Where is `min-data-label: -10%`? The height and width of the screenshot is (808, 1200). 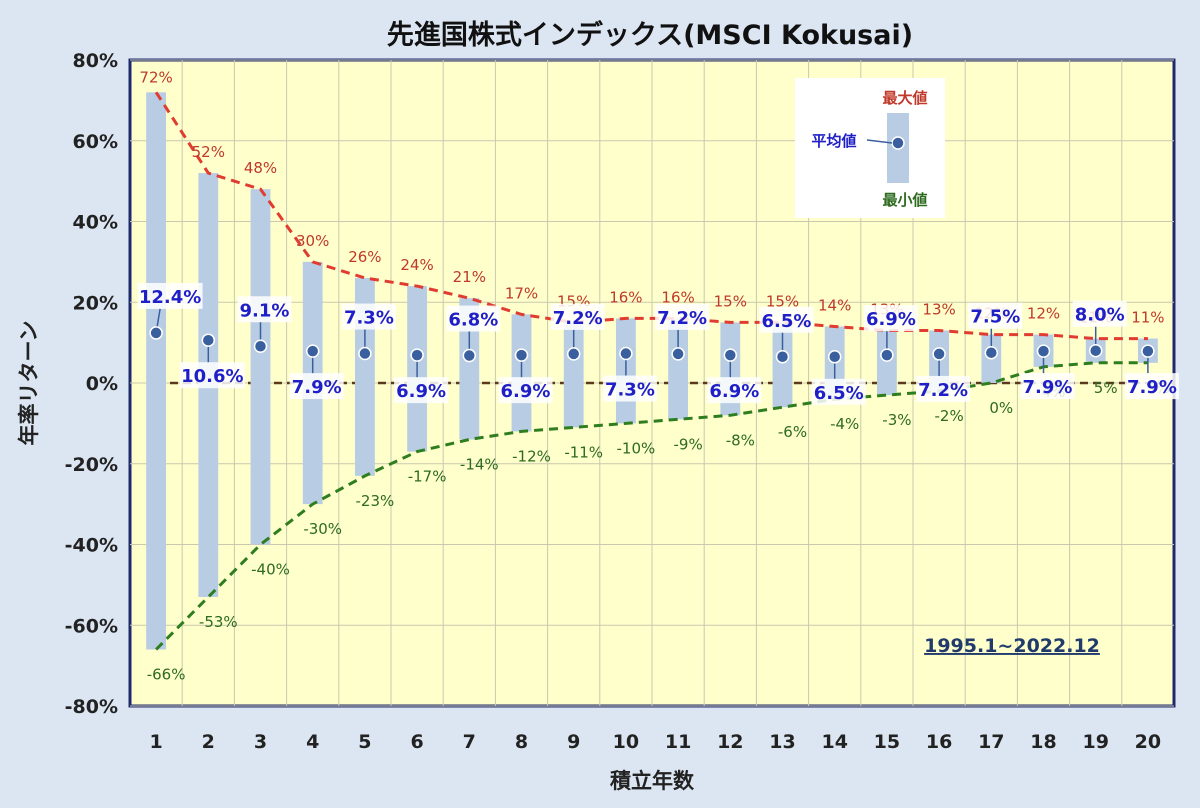
min-data-label: -10% is located at coordinates (636, 448).